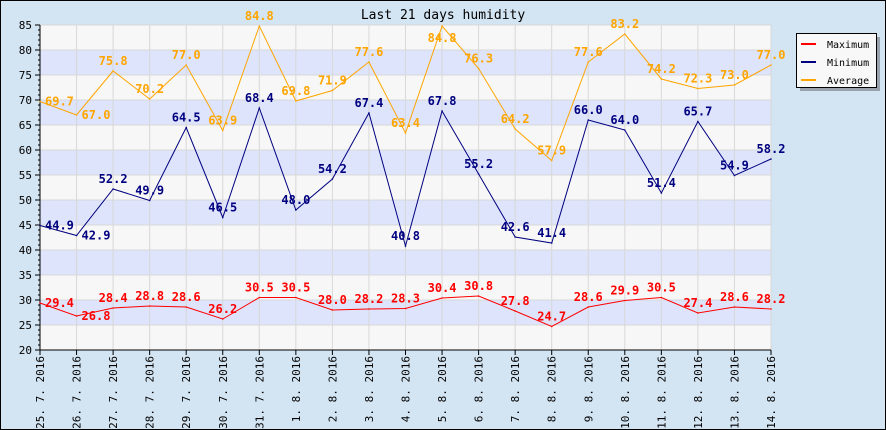  I want to click on y-tick-label: 80, so click(25, 50).